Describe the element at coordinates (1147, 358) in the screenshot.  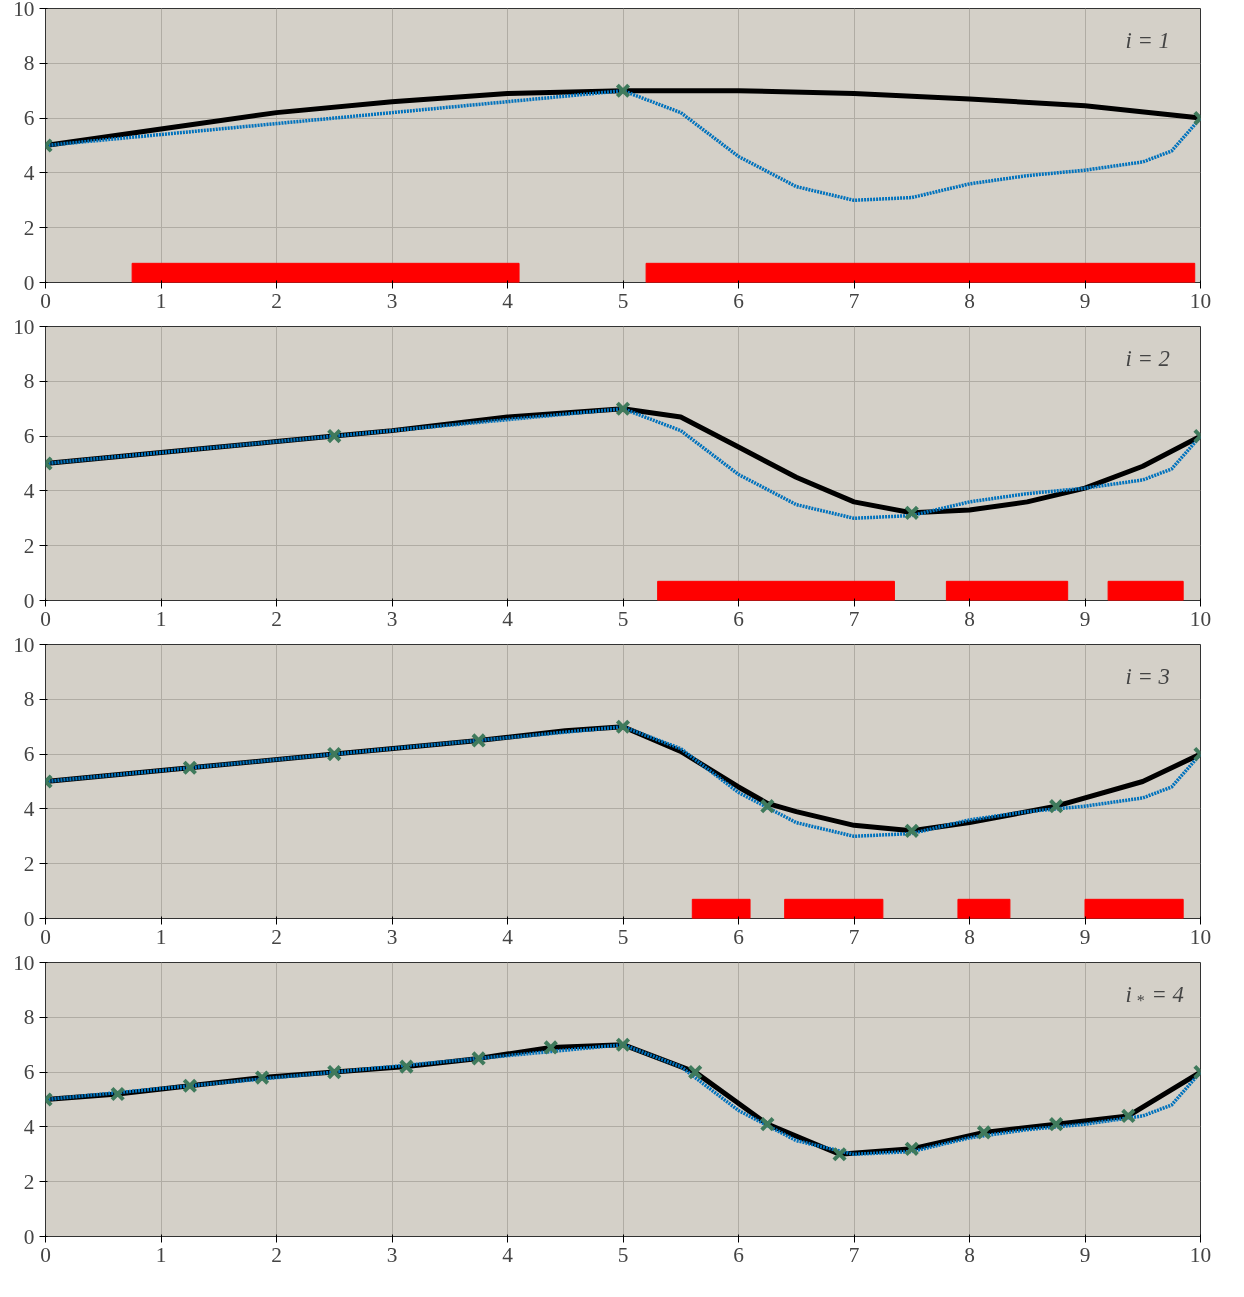
I see `annotation: i = 2` at that location.